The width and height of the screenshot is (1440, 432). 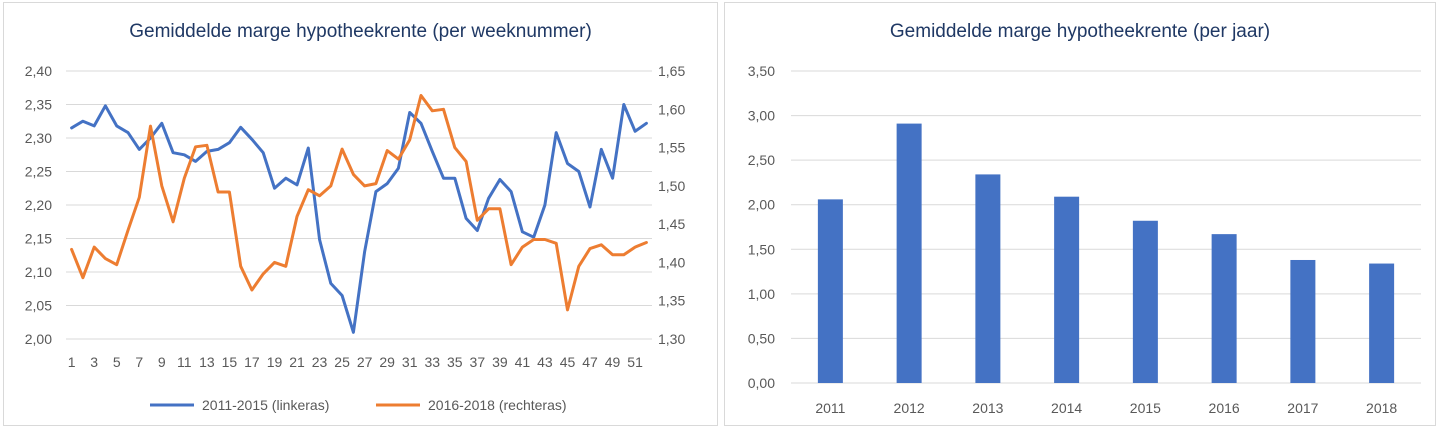 What do you see at coordinates (830, 291) in the screenshot?
I see `bar-2011` at bounding box center [830, 291].